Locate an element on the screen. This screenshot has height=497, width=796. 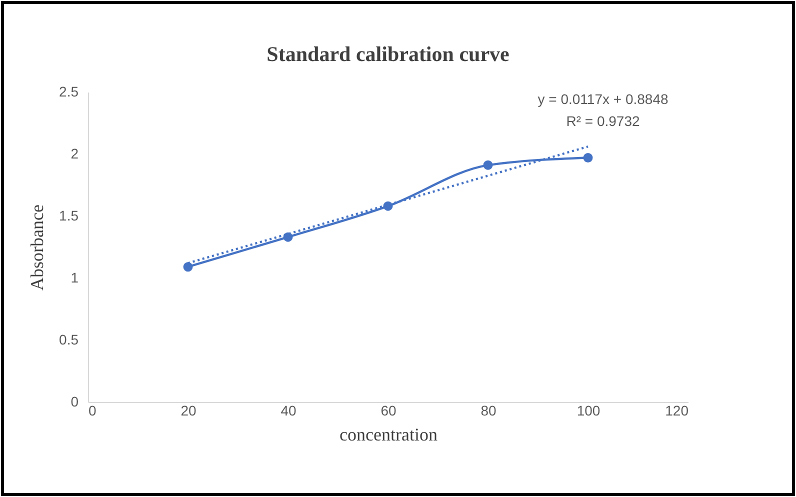
y-tick-label: 1.5 is located at coordinates (69, 216).